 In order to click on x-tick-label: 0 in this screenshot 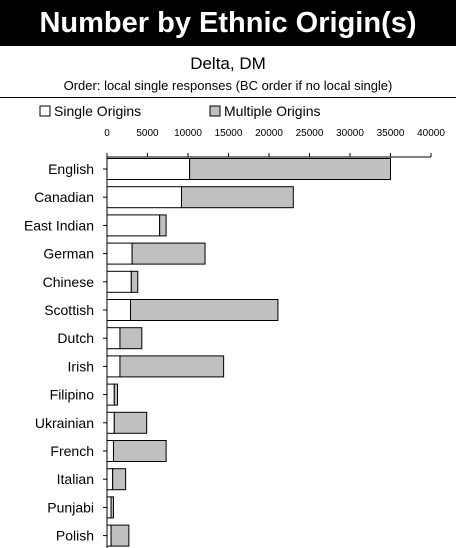, I will do `click(107, 133)`.